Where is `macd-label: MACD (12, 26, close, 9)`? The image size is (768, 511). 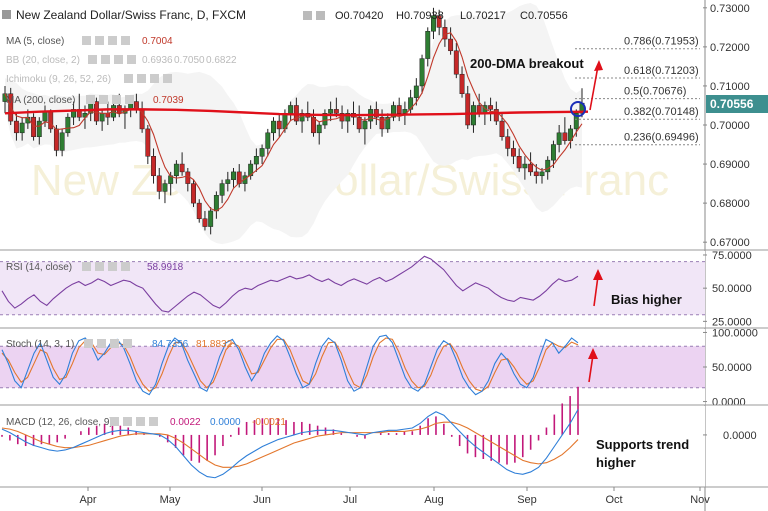 macd-label: MACD (12, 26, close, 9) is located at coordinates (59, 422).